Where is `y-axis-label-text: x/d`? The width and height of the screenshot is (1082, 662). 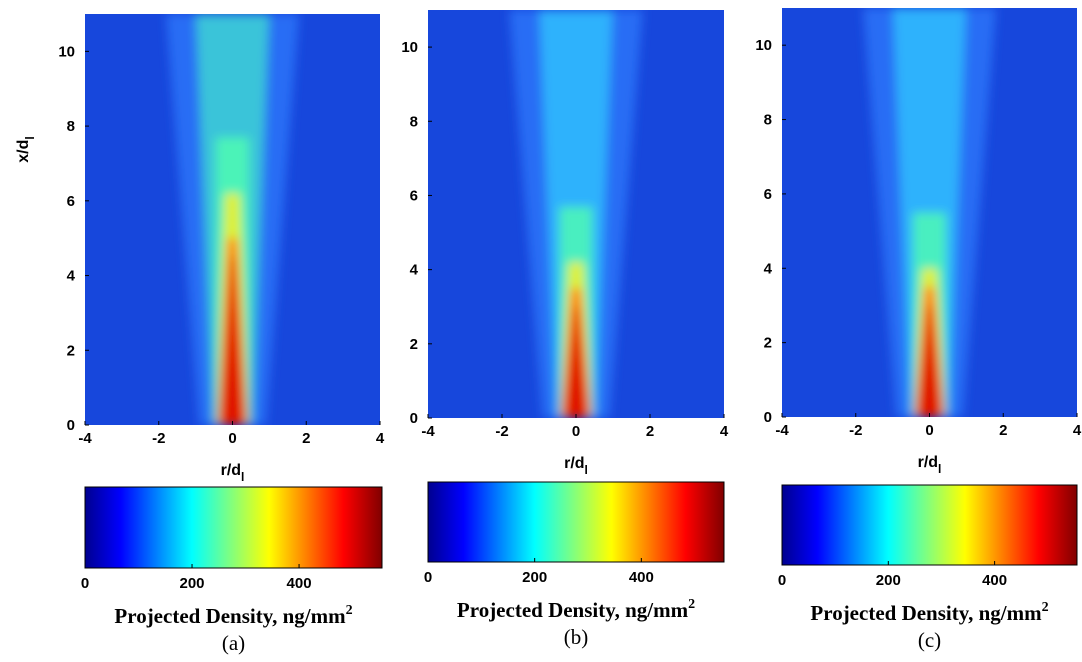 y-axis-label-text: x/d is located at coordinates (23, 151).